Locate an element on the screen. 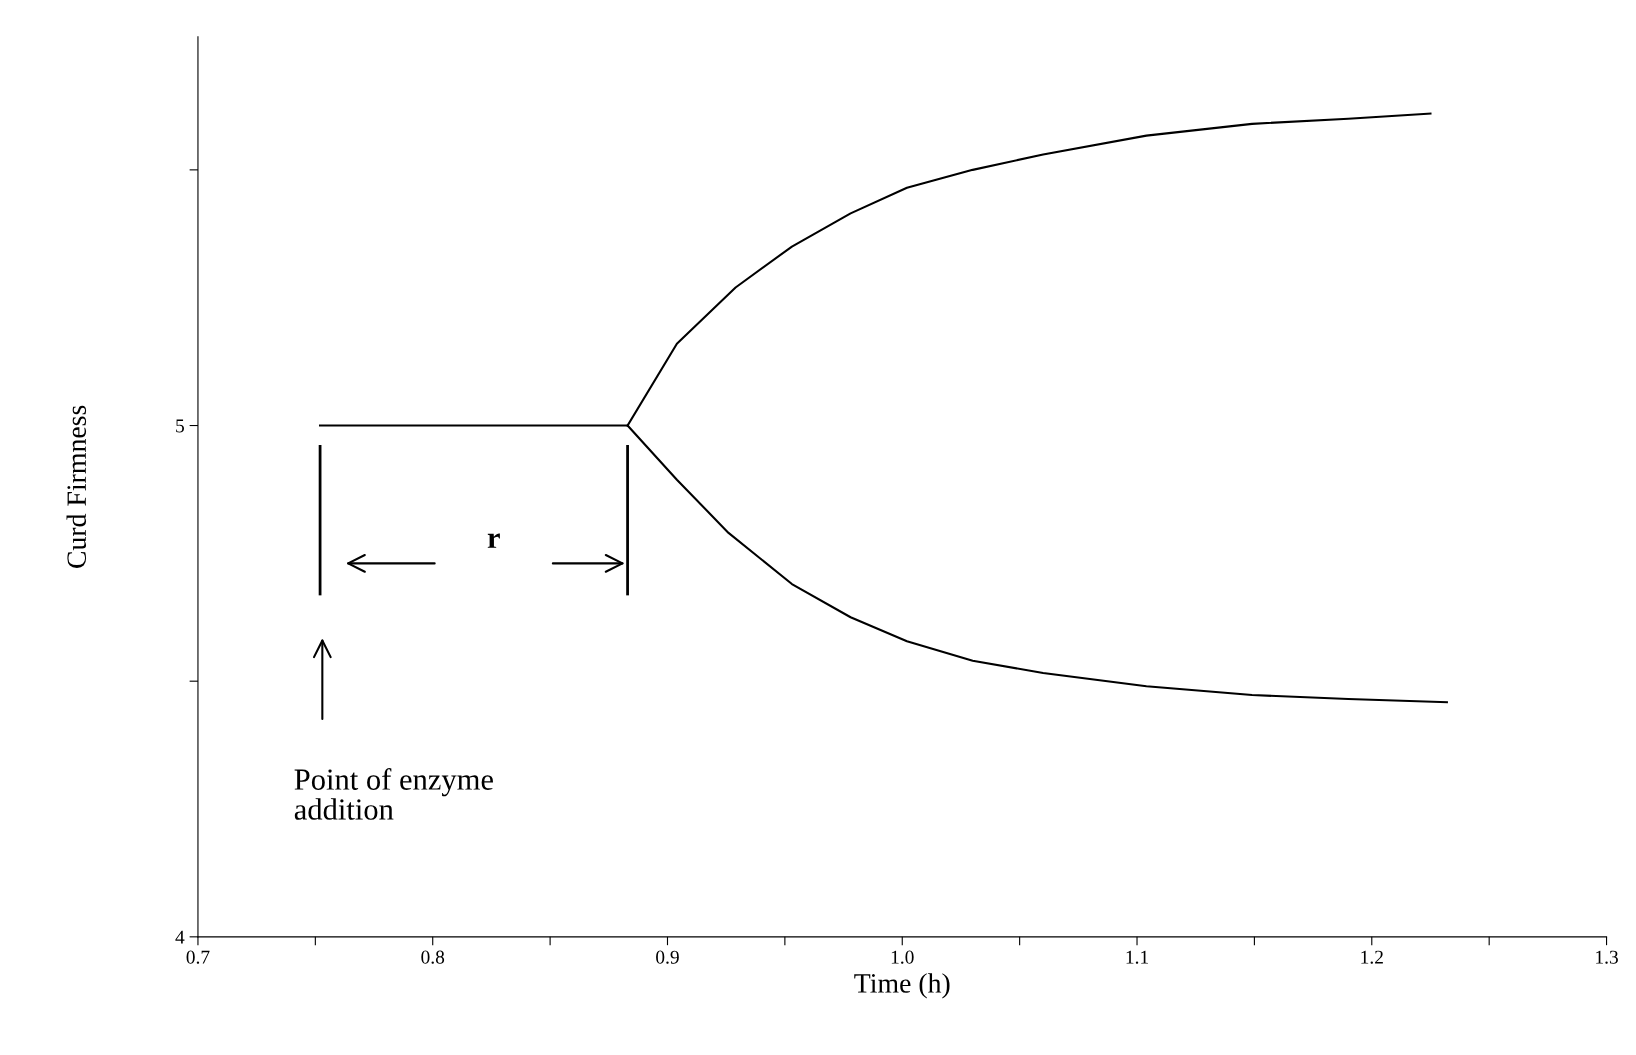  x-tick-label: 1.1 is located at coordinates (1137, 957).